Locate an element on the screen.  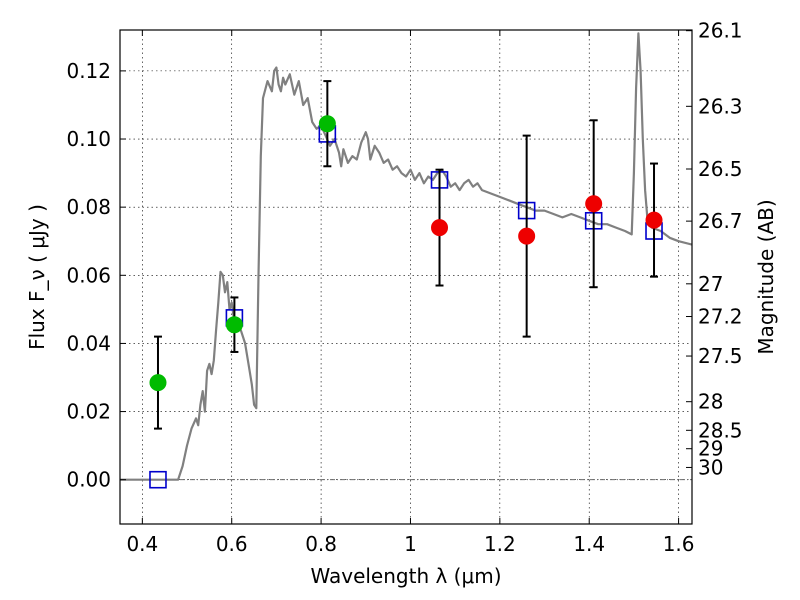
y-tick-label: 0.02 is located at coordinates (88, 412).